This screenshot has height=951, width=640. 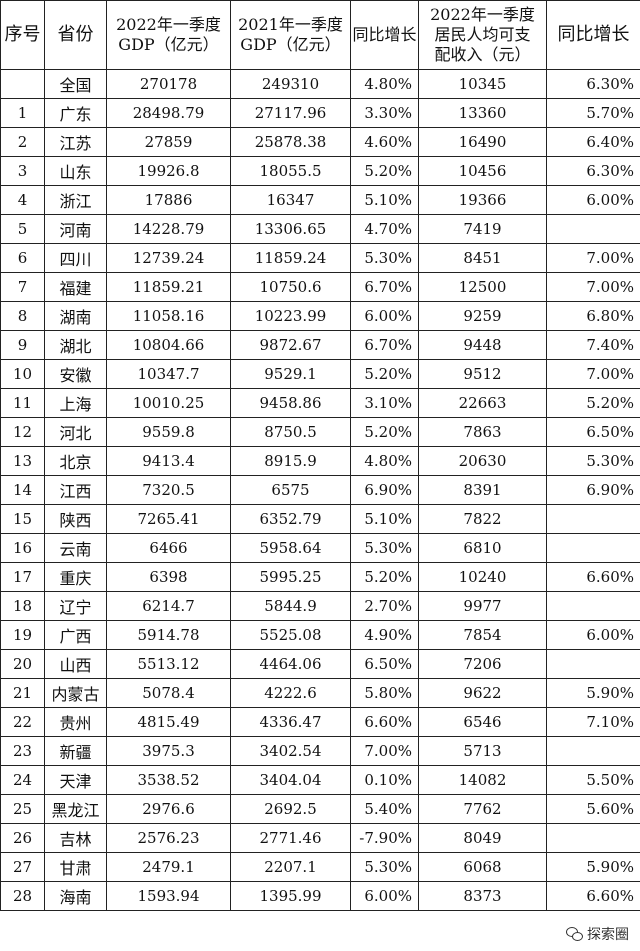 I want to click on cell-province: 内蒙古, so click(x=75, y=693).